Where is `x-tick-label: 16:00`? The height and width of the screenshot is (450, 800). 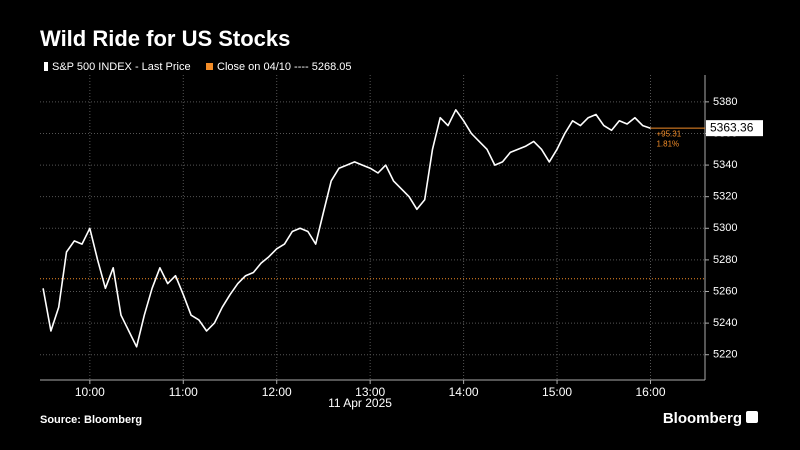 x-tick-label: 16:00 is located at coordinates (650, 392).